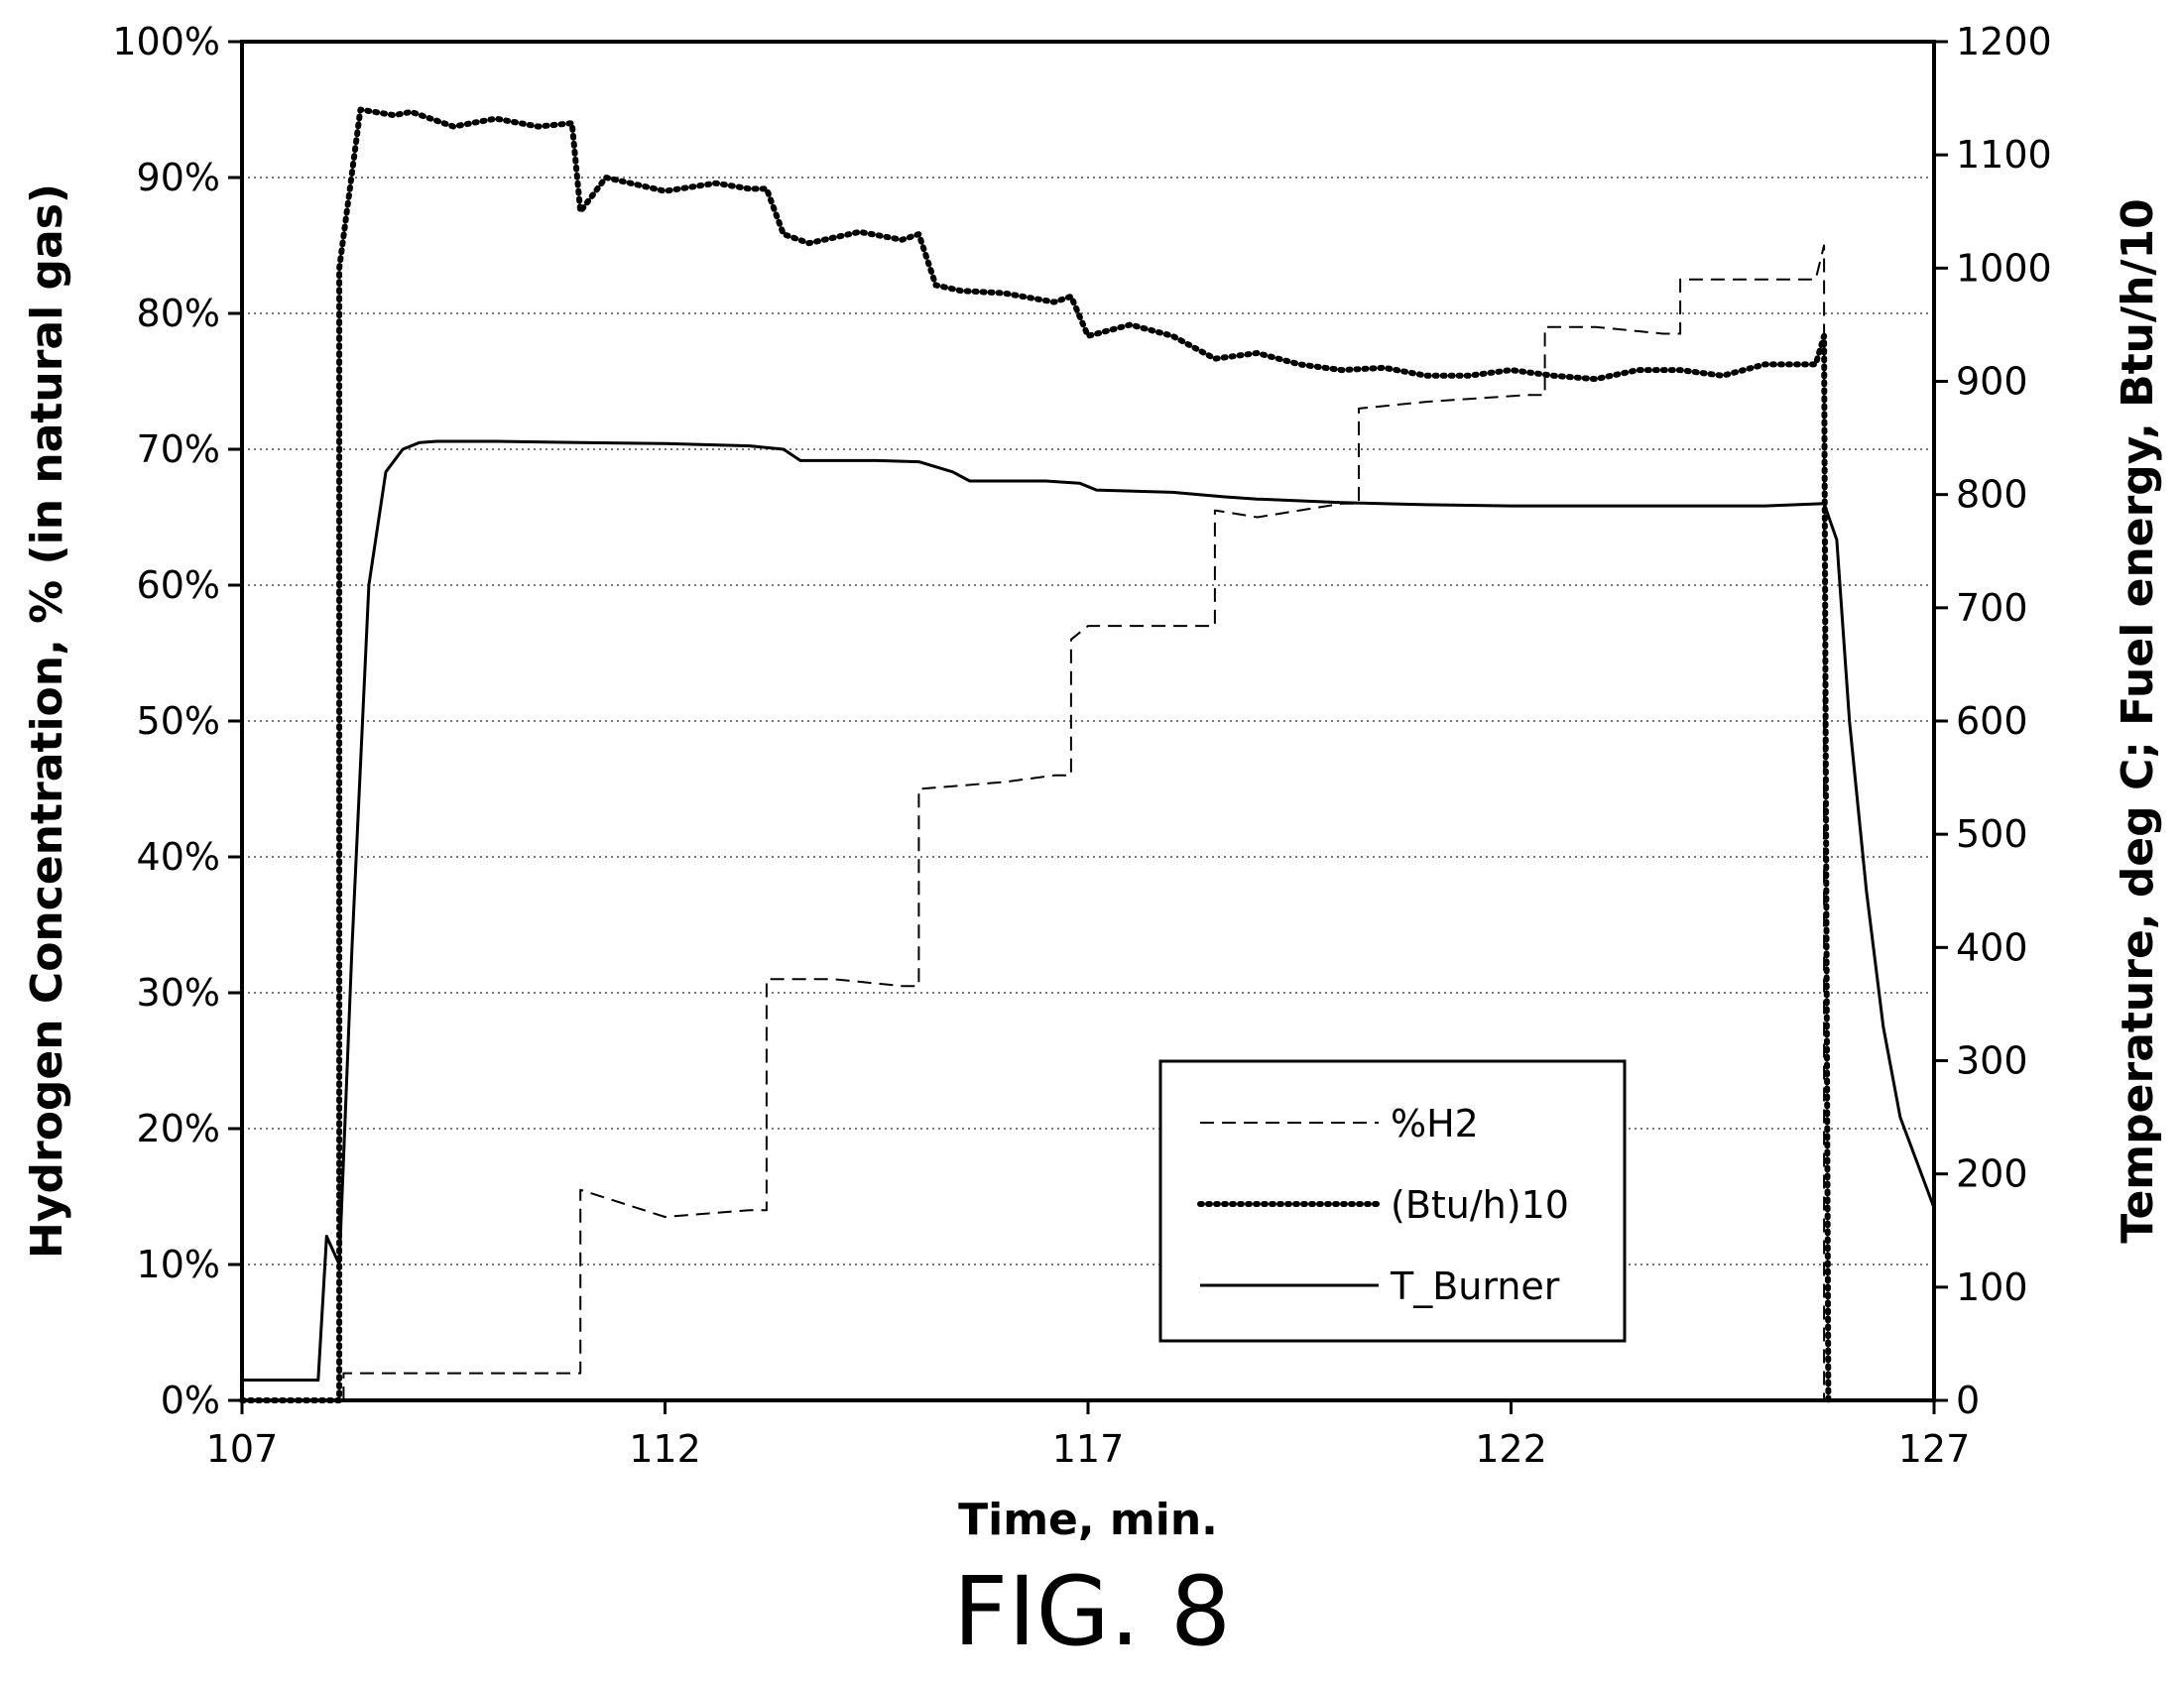 Image resolution: width=2184 pixels, height=1687 pixels. I want to click on x-tick-label: 127, so click(1934, 1449).